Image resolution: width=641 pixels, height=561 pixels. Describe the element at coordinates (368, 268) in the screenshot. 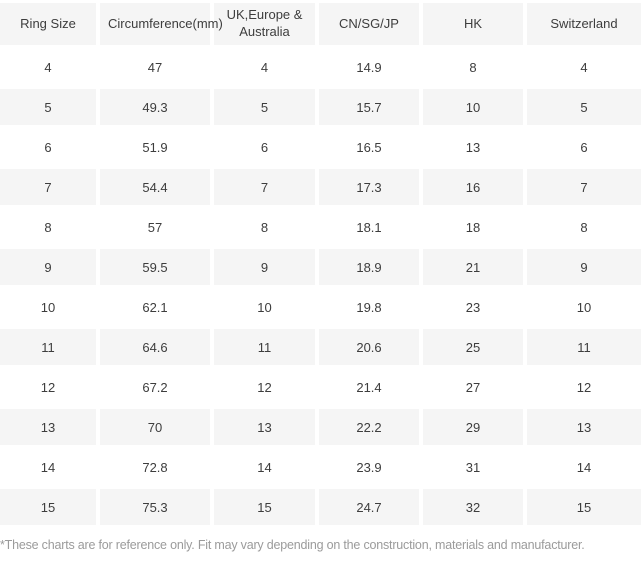

I see `table-cell: 18.9` at that location.